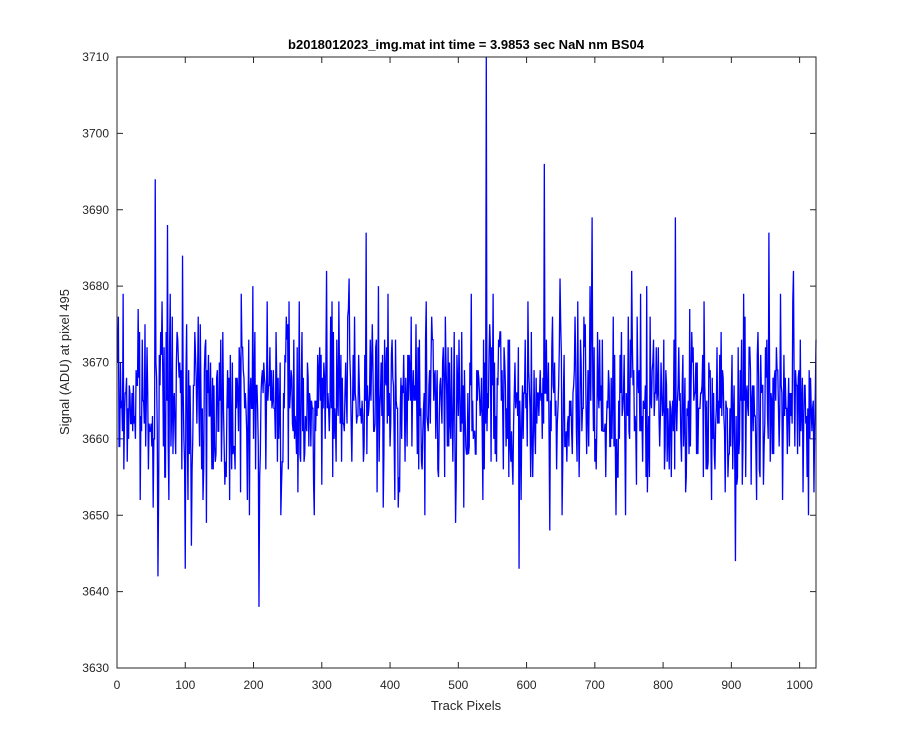 This screenshot has width=900, height=750. I want to click on x-tick-label: 300, so click(322, 685).